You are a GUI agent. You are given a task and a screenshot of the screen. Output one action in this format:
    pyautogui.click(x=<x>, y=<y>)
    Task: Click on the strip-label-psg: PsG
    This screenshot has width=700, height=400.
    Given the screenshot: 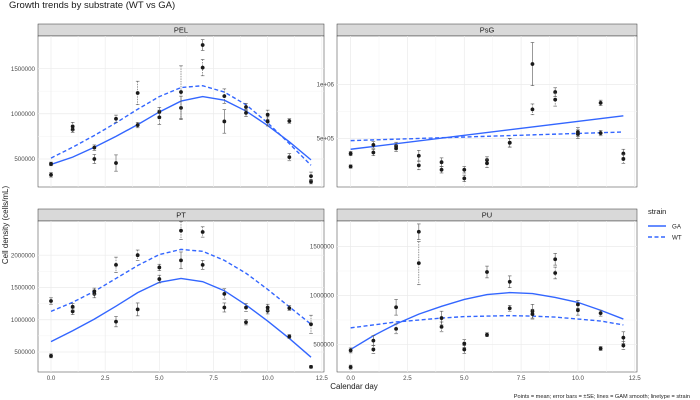 What is the action you would take?
    pyautogui.click(x=487, y=30)
    